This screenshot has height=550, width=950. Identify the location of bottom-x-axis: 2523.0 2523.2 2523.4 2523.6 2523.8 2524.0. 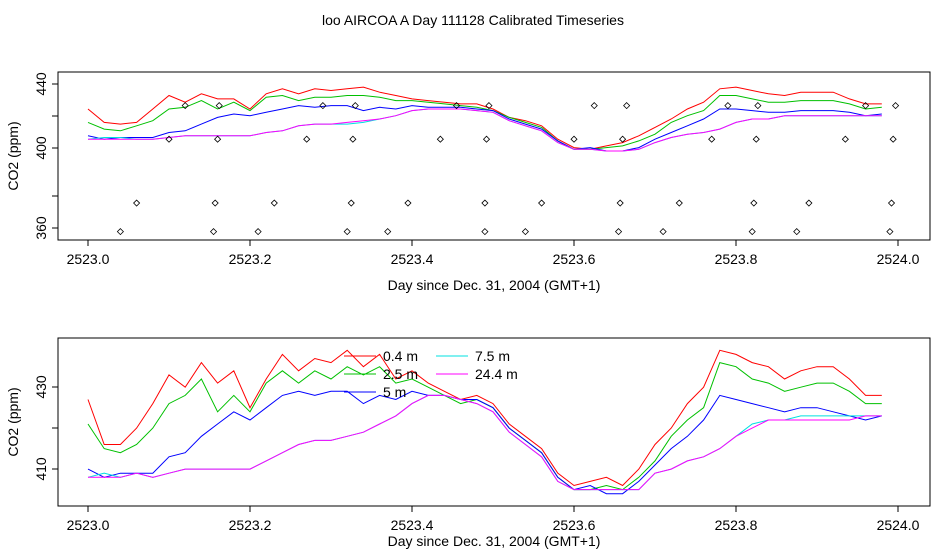
(493, 519).